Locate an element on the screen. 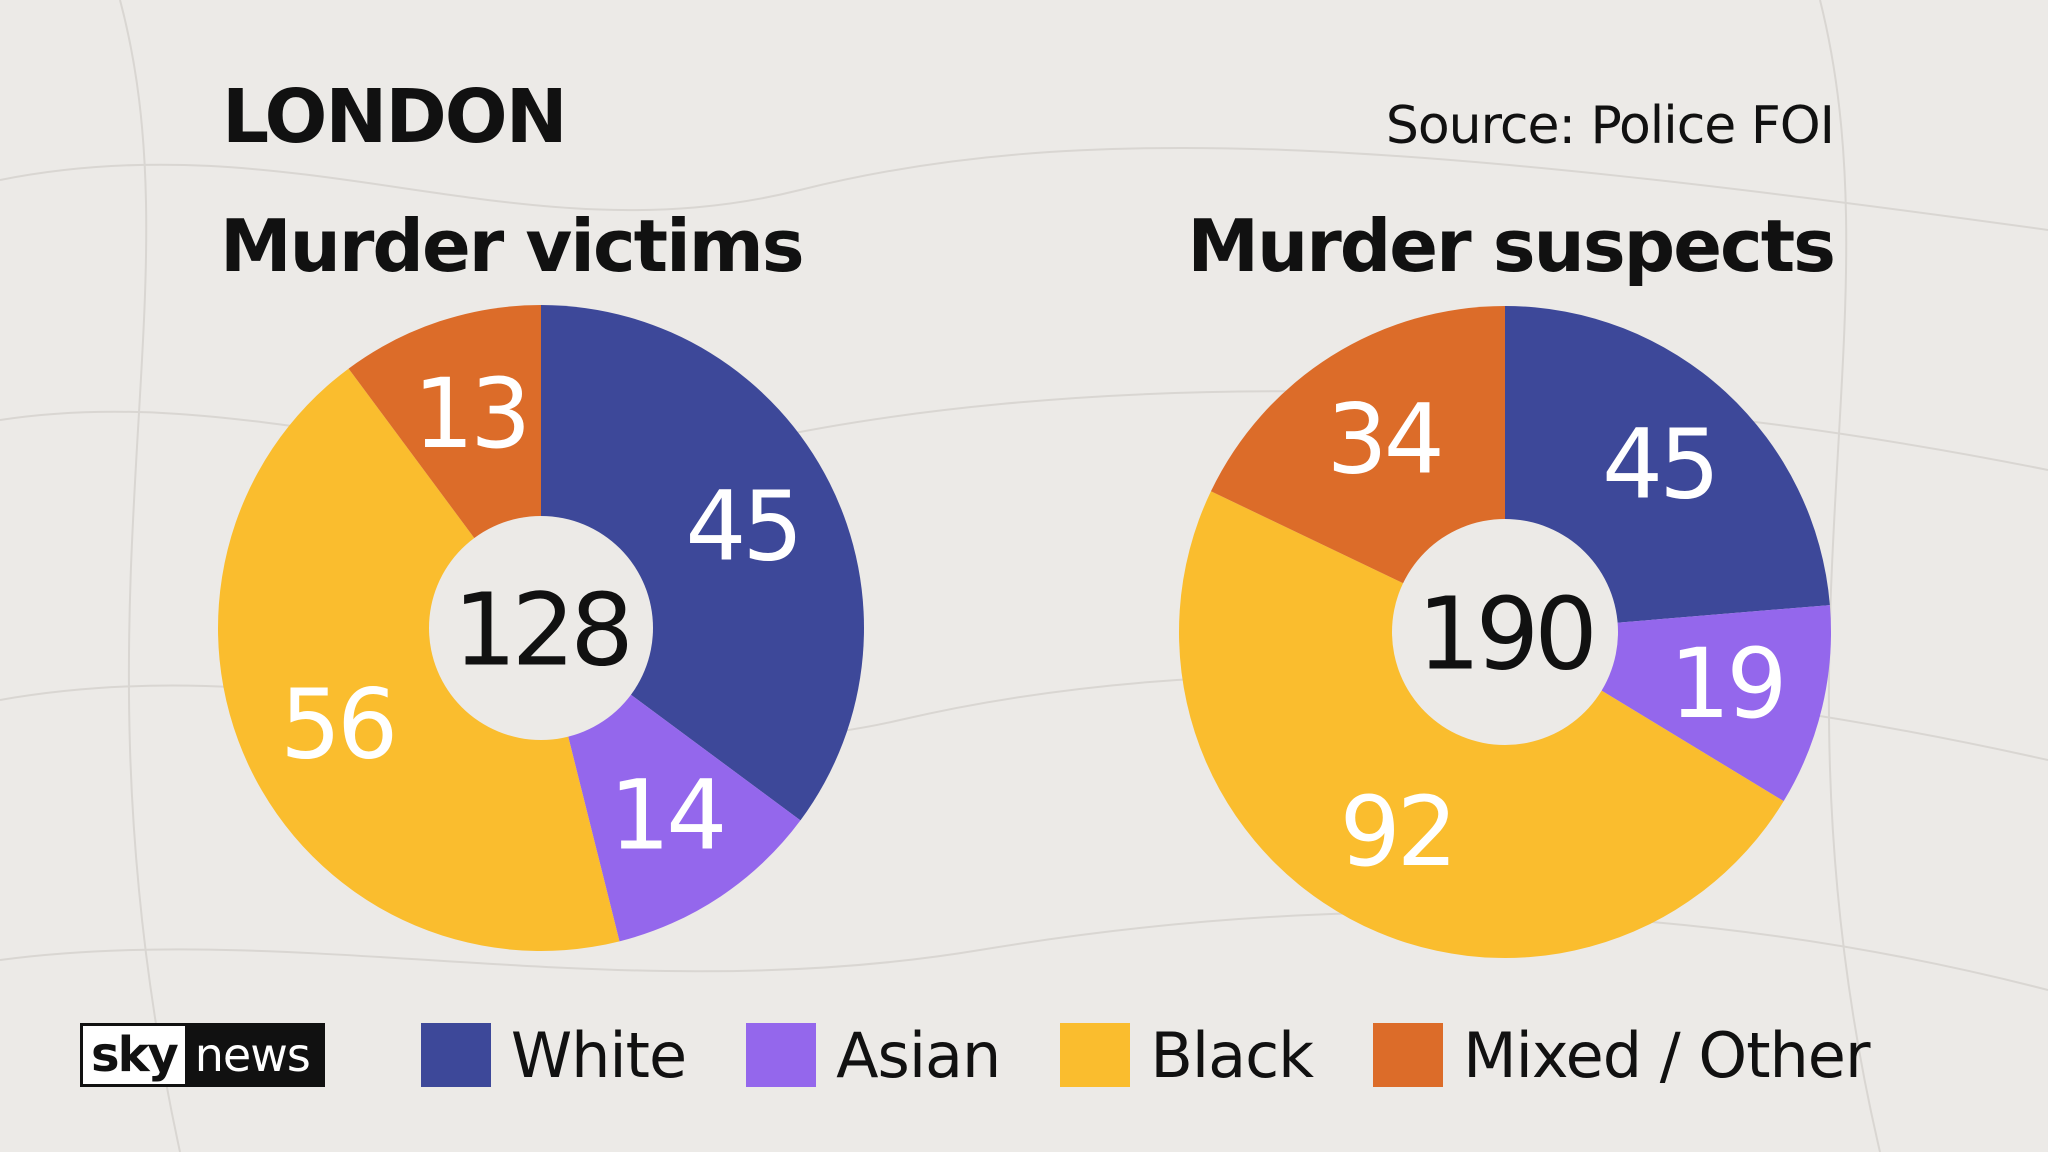  legend-label-black: Black is located at coordinates (1232, 1055).